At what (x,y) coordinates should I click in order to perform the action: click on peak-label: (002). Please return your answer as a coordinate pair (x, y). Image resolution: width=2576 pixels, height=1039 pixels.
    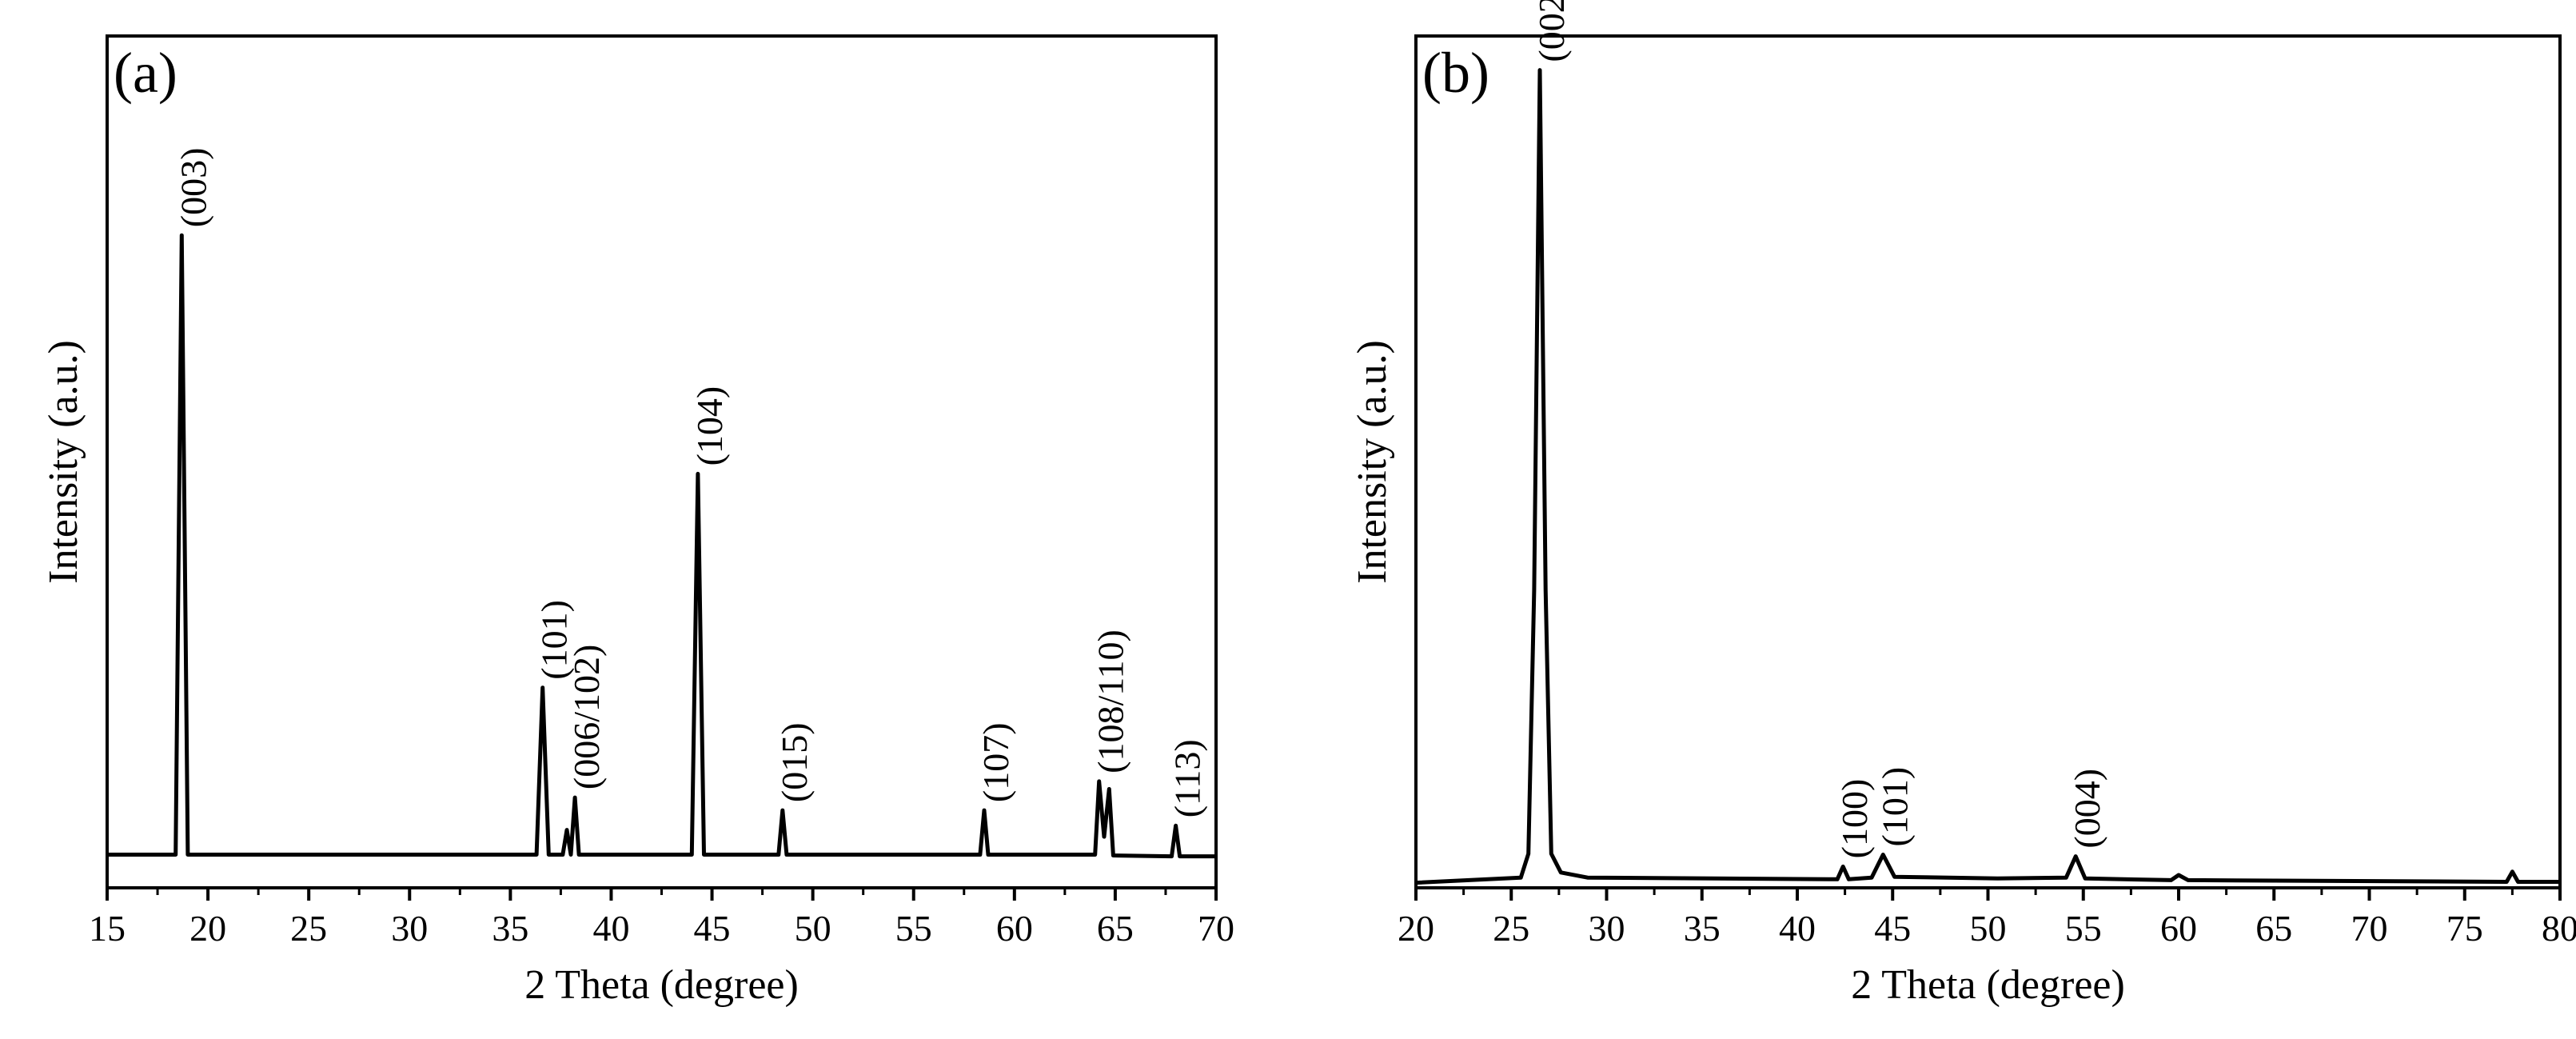
    Looking at the image, I should click on (1552, 31).